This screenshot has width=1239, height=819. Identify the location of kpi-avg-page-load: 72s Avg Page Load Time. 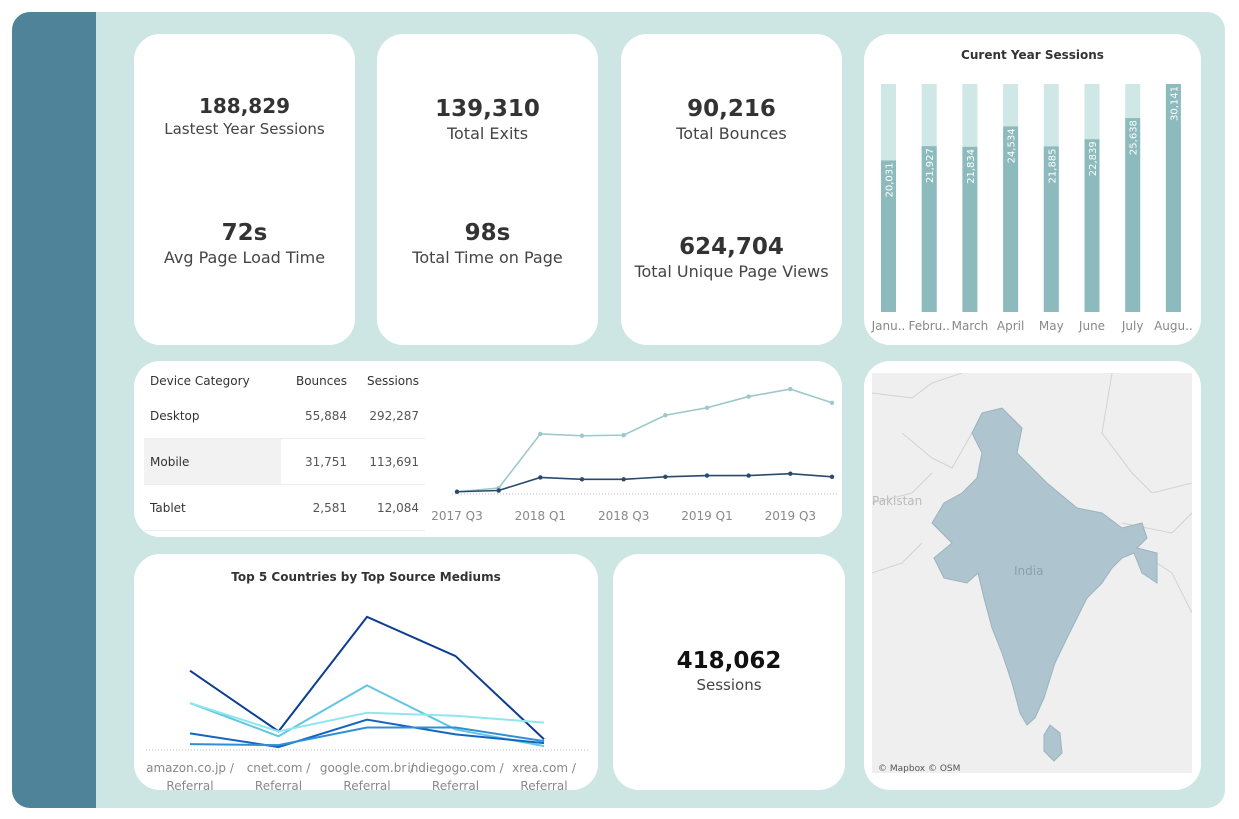
(244, 243).